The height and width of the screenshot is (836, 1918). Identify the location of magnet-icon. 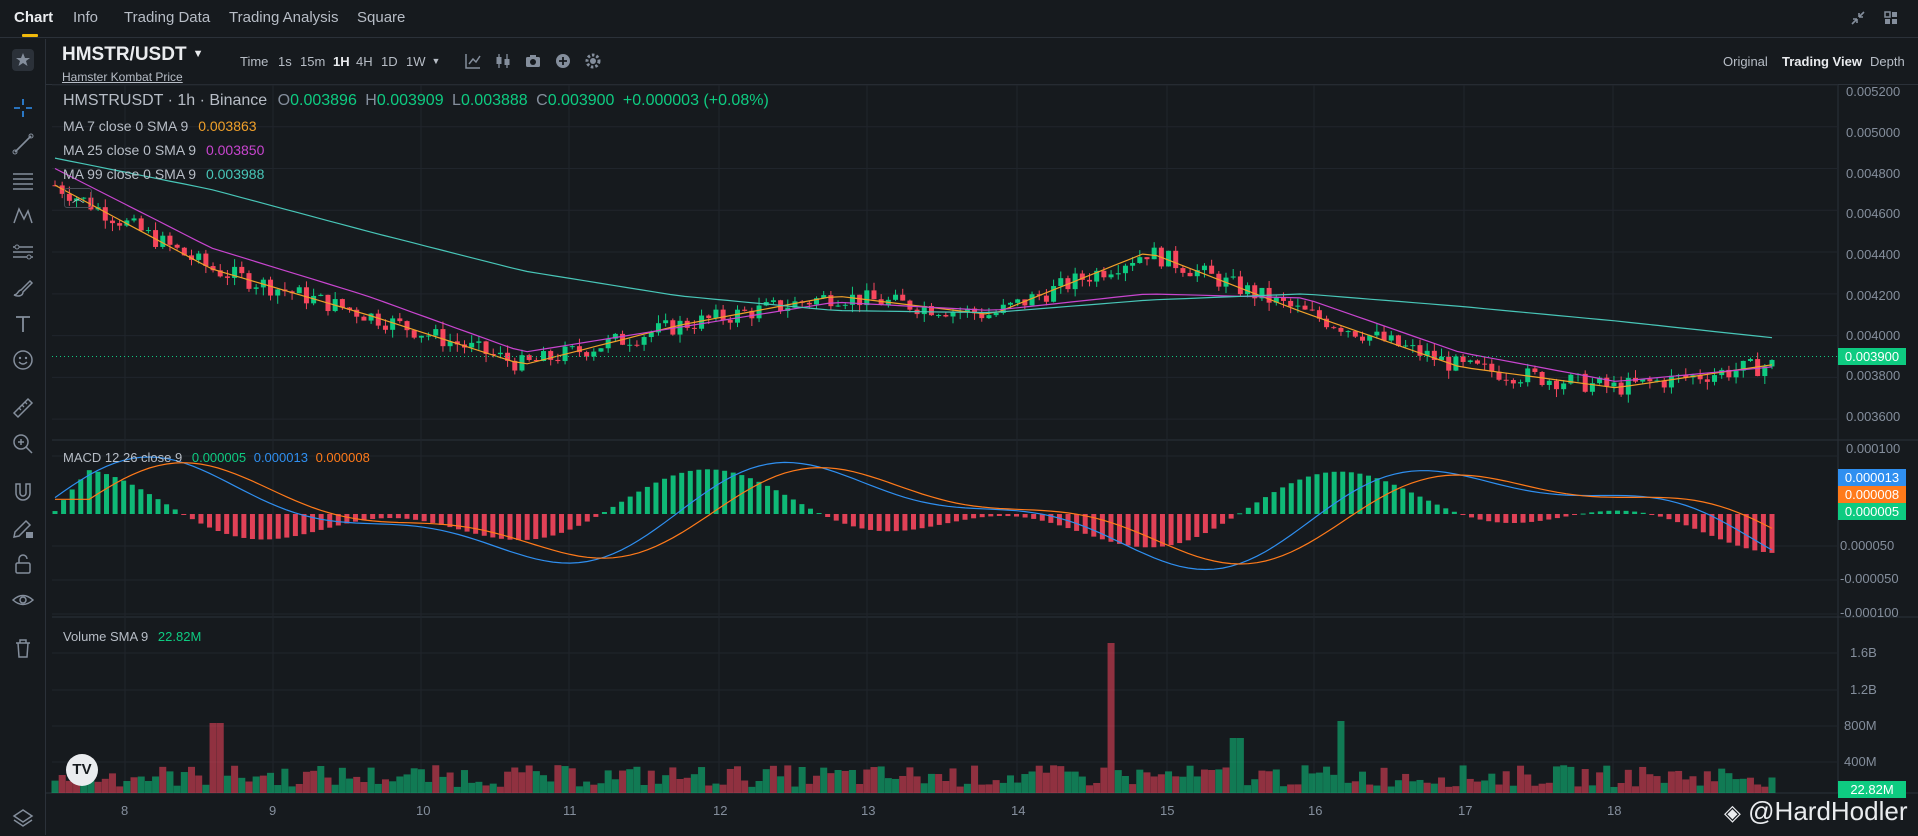
(23, 492).